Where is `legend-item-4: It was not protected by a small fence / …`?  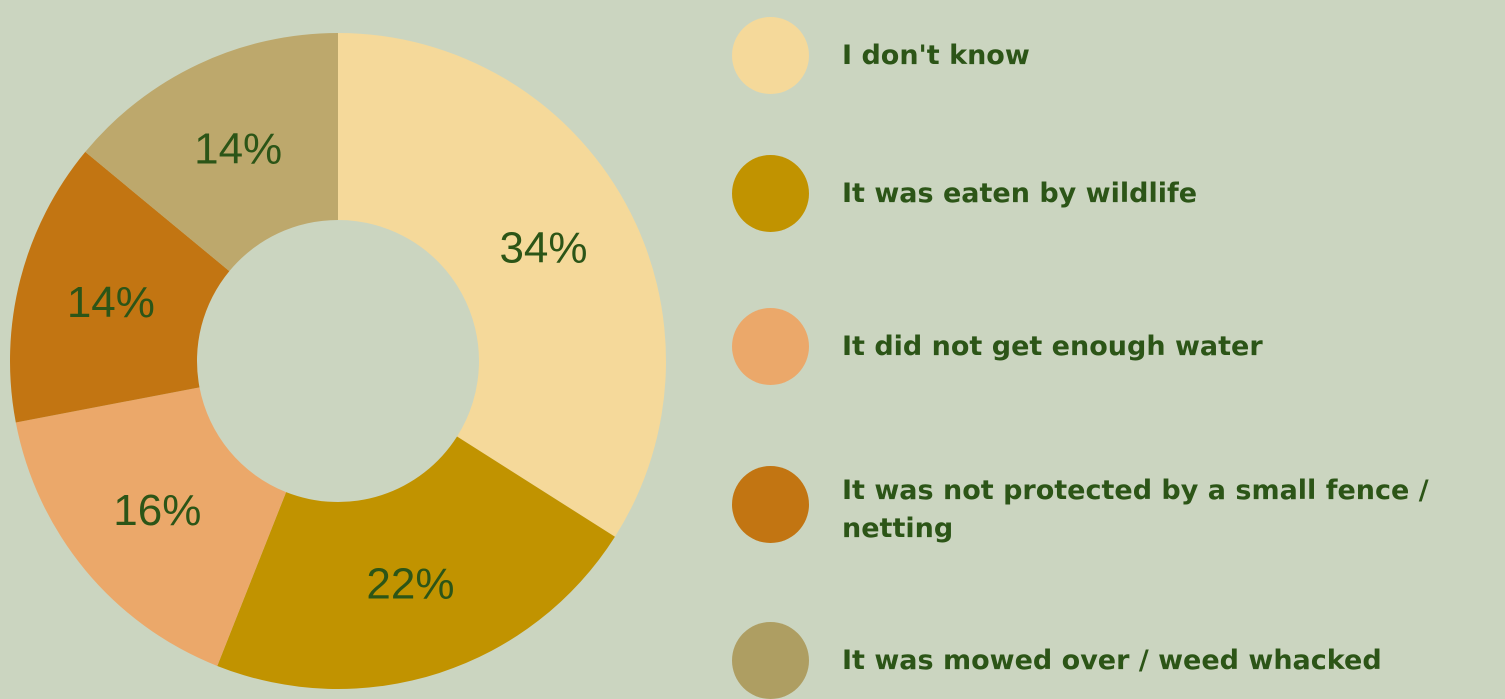
legend-item-4: It was not protected by a small fence / … is located at coordinates (1107, 507).